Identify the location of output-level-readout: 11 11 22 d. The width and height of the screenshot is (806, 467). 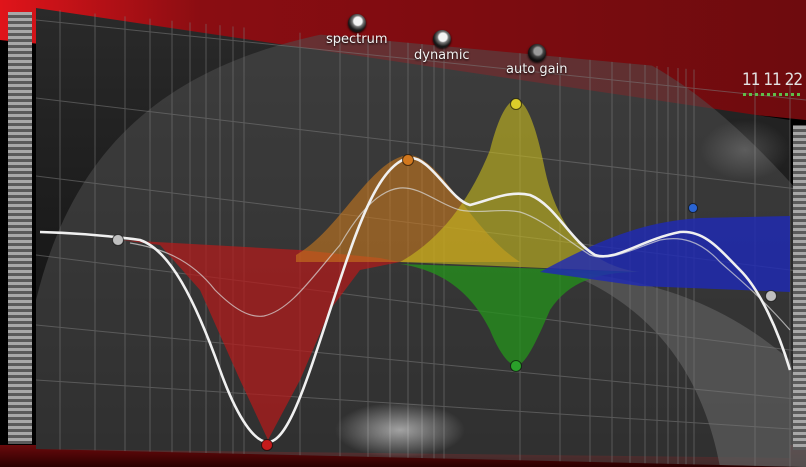
(774, 80).